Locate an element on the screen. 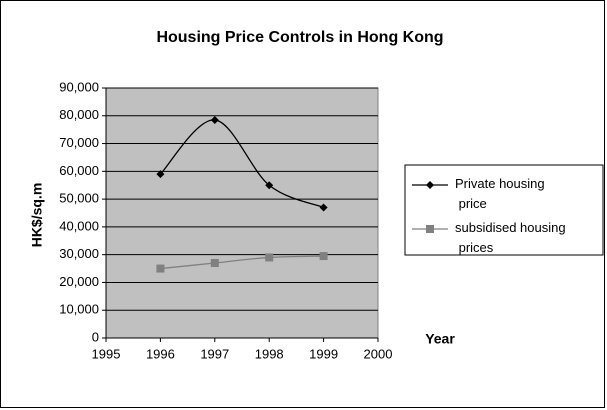  y-axis-title: HK$/sq.m is located at coordinates (37, 215).